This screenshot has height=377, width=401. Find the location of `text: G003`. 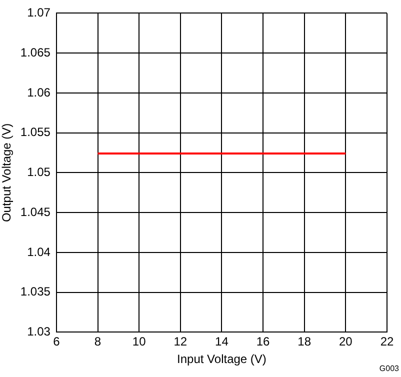

text: G003 is located at coordinates (389, 369).